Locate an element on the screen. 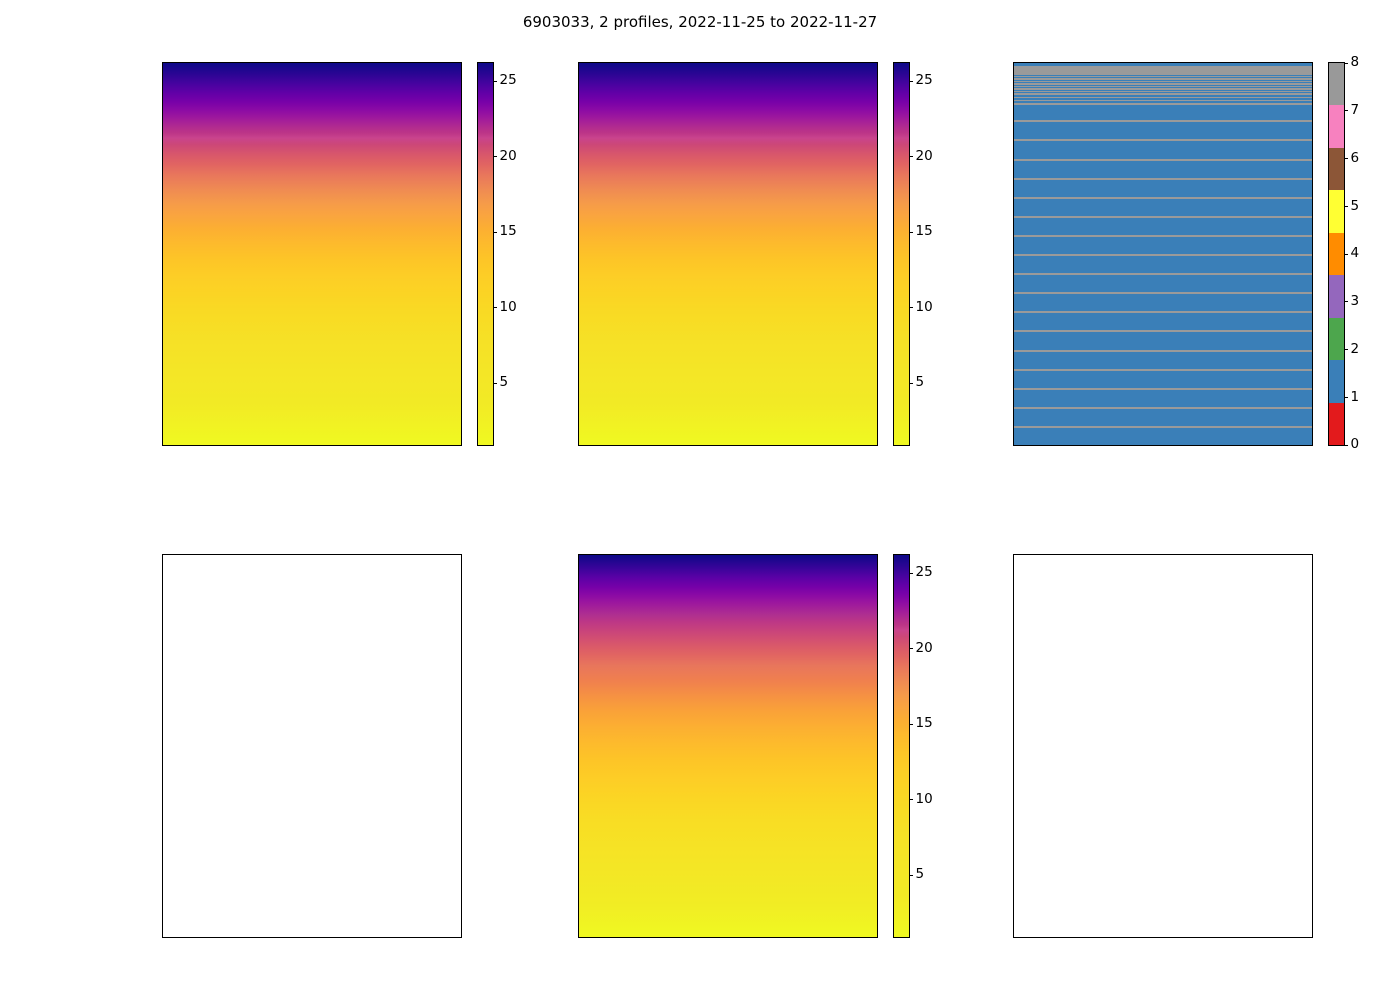 This screenshot has width=1400, height=1000. colorbar-tick-label: 20 is located at coordinates (924, 647).